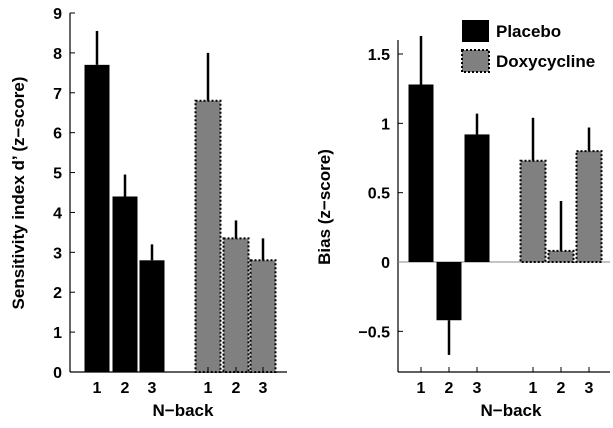 Image resolution: width=613 pixels, height=428 pixels. I want to click on y-tick-label: 3, so click(57, 253).